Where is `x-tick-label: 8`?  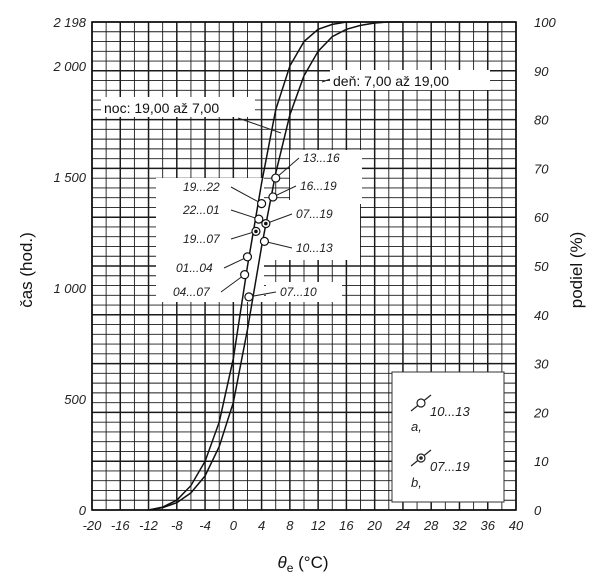
x-tick-label: 8 is located at coordinates (290, 525).